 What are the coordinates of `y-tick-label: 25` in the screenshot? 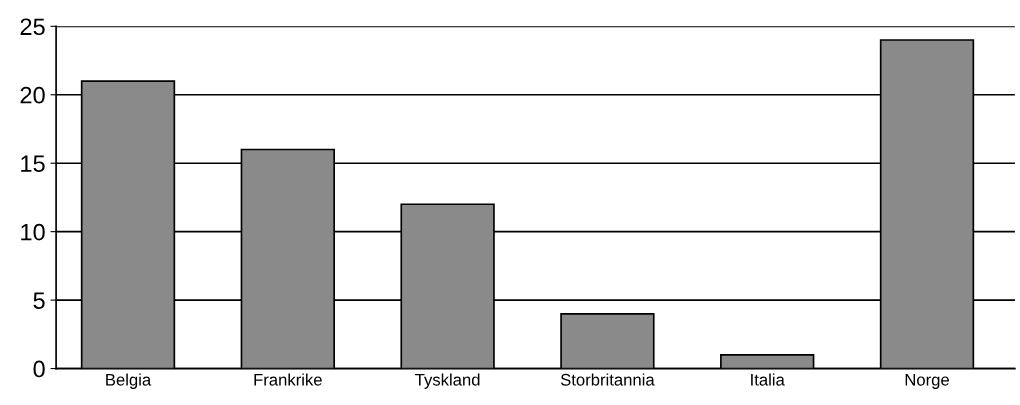 It's located at (32, 27).